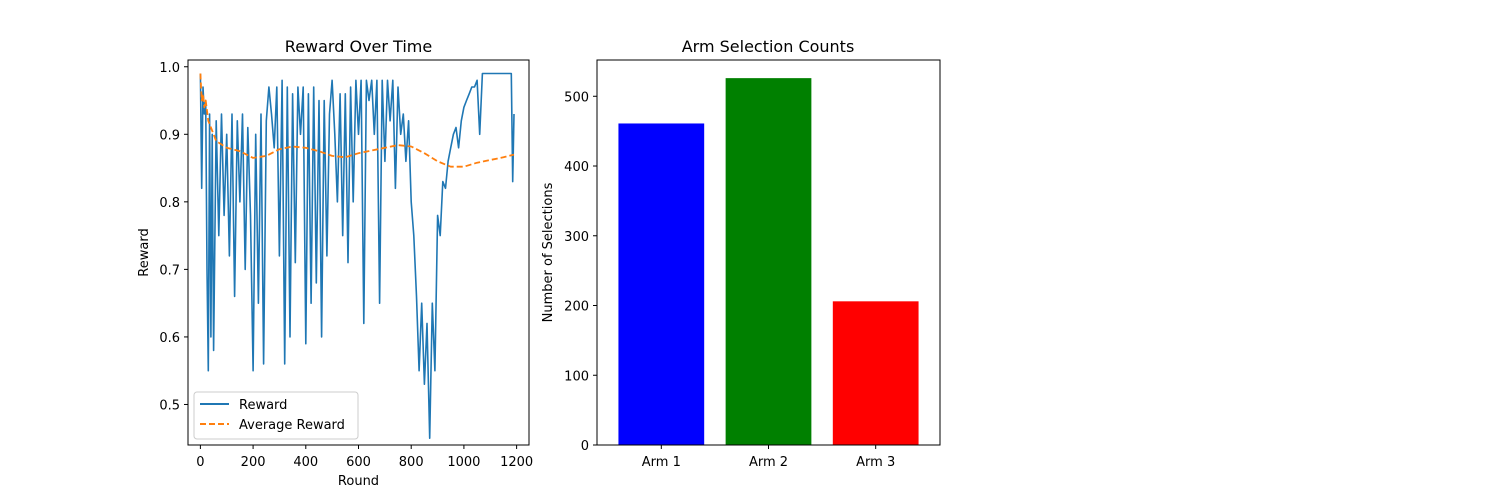  Describe the element at coordinates (576, 237) in the screenshot. I see `y-tick-label: 300` at that location.